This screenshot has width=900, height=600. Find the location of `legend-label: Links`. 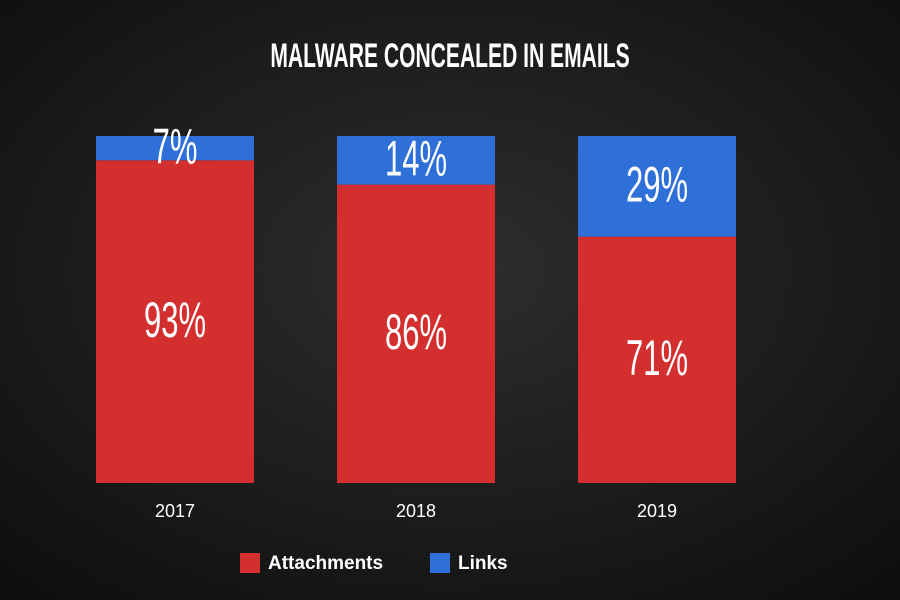

legend-label: Links is located at coordinates (483, 563).